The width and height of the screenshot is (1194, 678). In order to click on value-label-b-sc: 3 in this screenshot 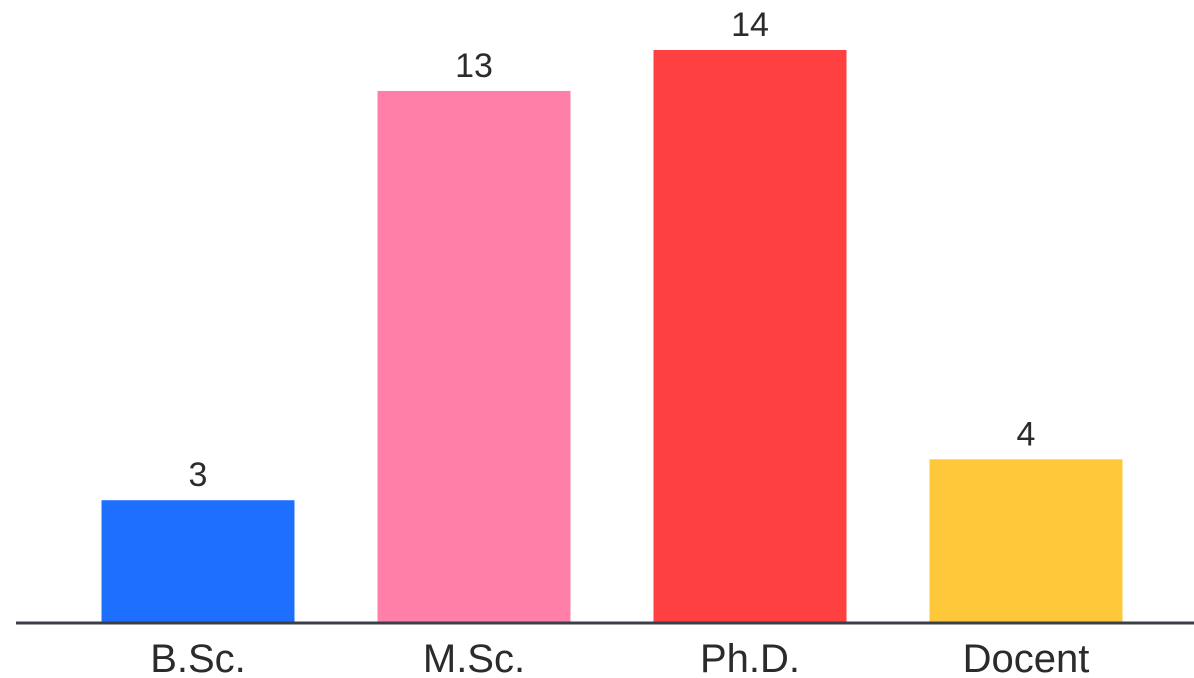, I will do `click(198, 475)`.